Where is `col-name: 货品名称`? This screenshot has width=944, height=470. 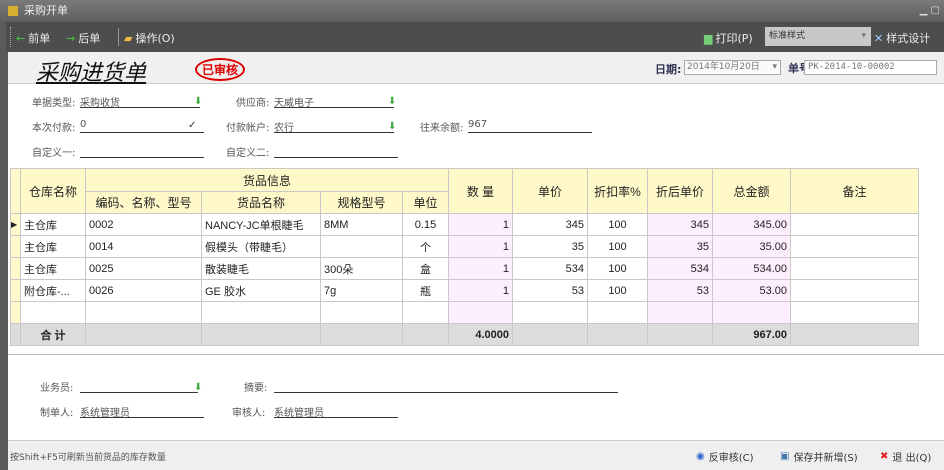
col-name: 货品名称 is located at coordinates (261, 202).